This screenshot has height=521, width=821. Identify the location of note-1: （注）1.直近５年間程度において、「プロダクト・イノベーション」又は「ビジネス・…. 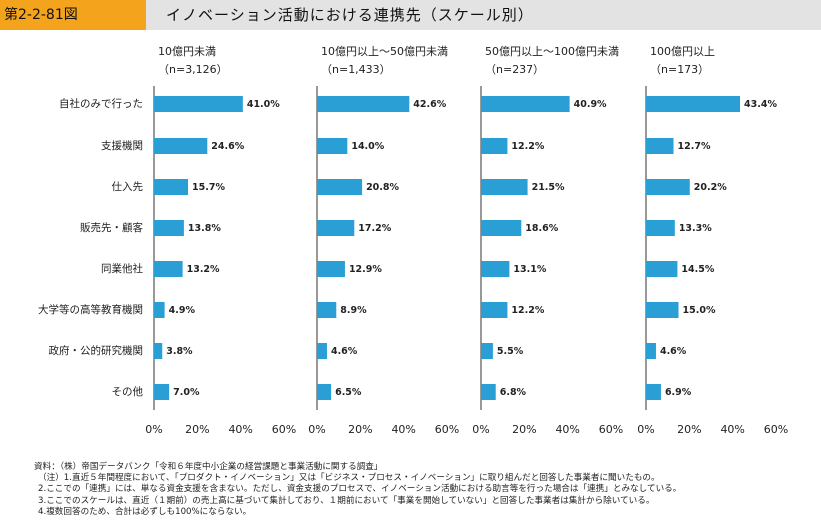
(349, 478).